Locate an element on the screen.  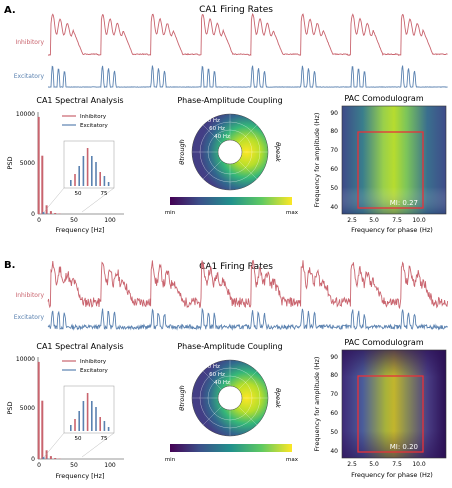
comod-heatmap-shade is located at coordinates (394, 160).